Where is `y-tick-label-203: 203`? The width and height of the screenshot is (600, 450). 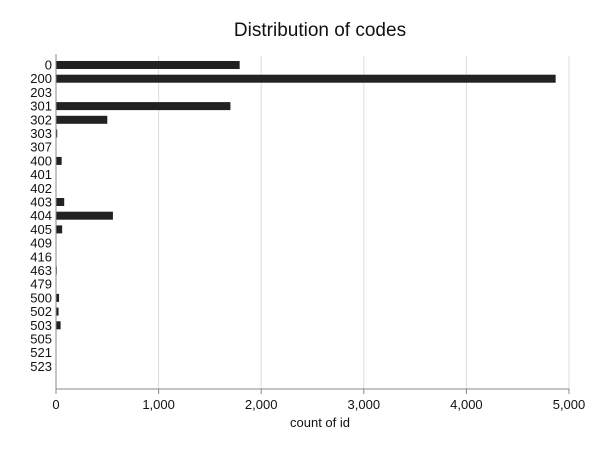 y-tick-label-203: 203 is located at coordinates (41, 92).